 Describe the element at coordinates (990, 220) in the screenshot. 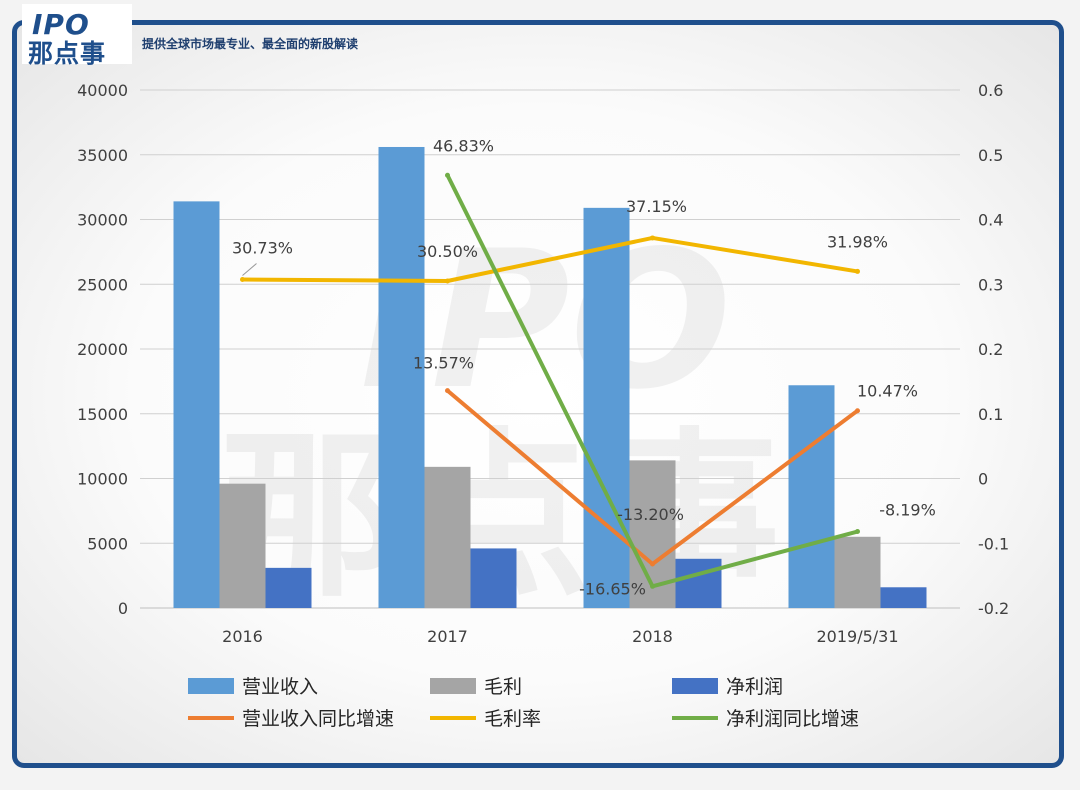

I see `right-axis-tick-label: 0.4` at that location.